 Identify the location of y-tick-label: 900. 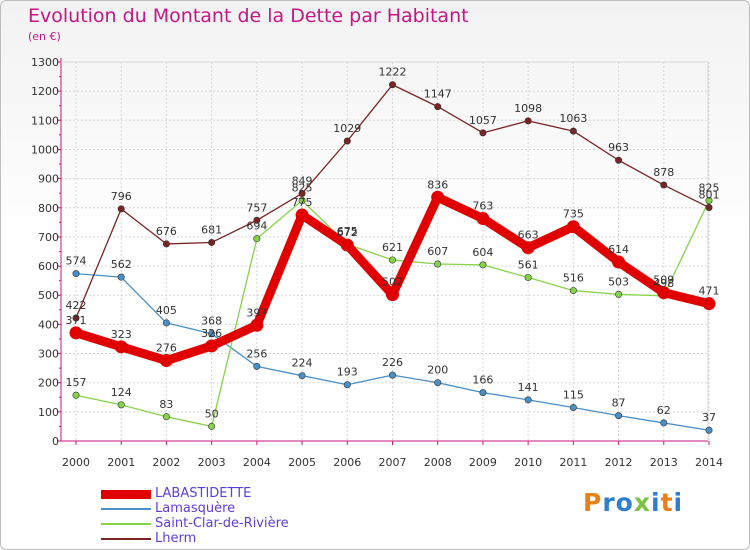
(48, 179).